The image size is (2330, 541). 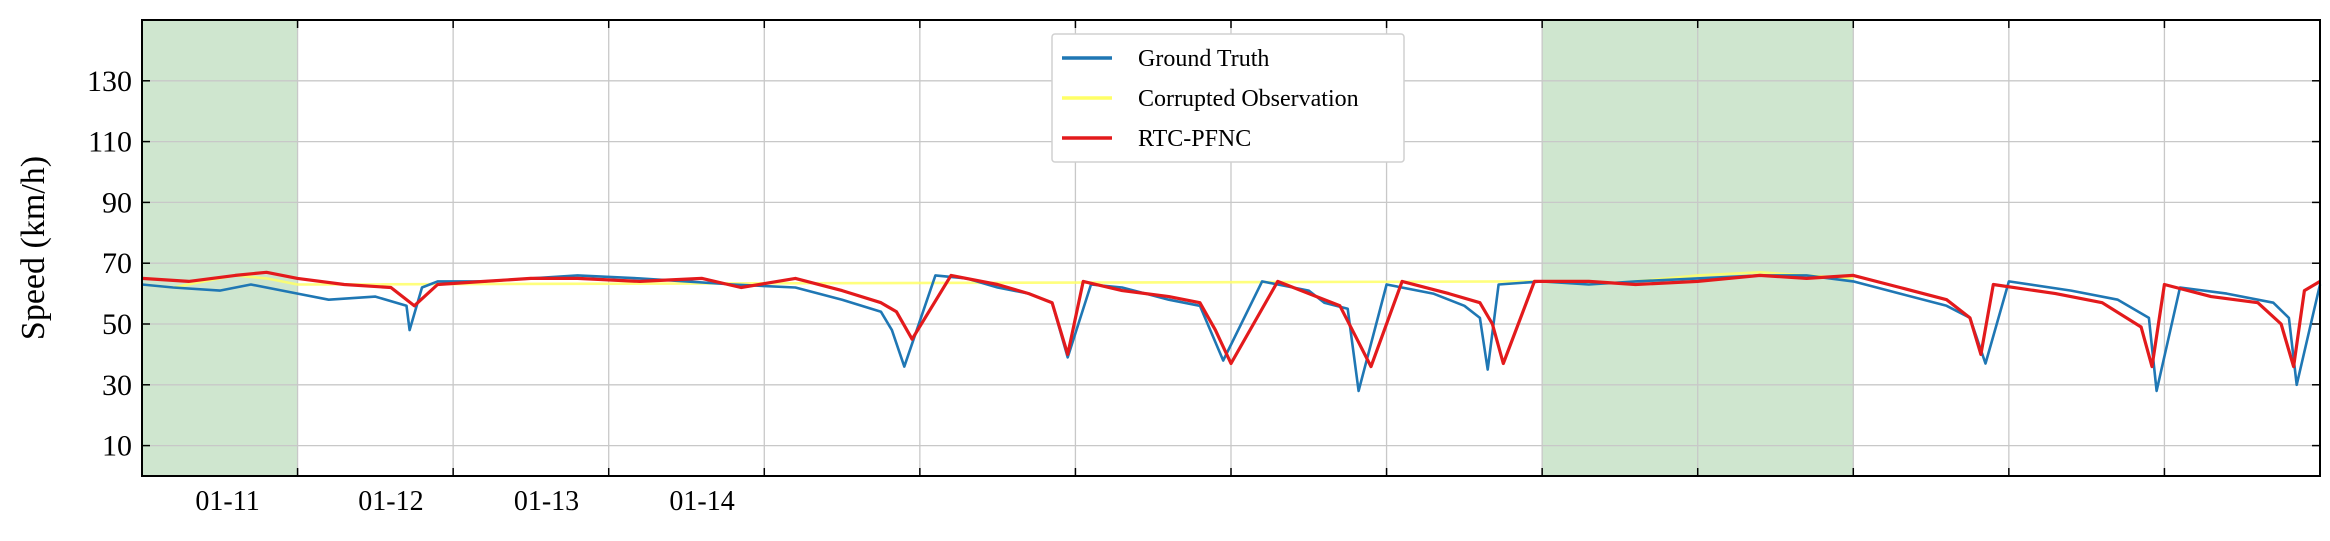 I want to click on legend-box, so click(x=1228, y=98).